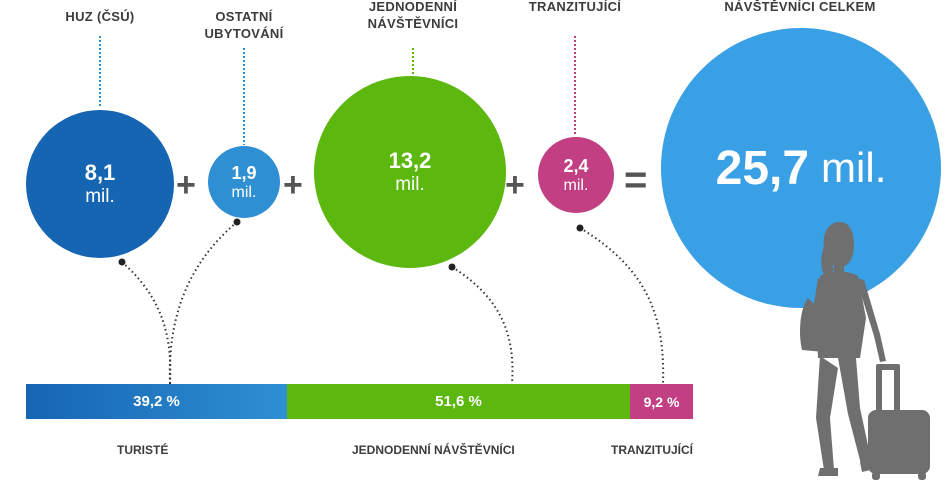 The width and height of the screenshot is (950, 492). I want to click on label-navstevnici-celkem: NÁVŠTĚVNÍCI CELKEM, so click(800, 7).